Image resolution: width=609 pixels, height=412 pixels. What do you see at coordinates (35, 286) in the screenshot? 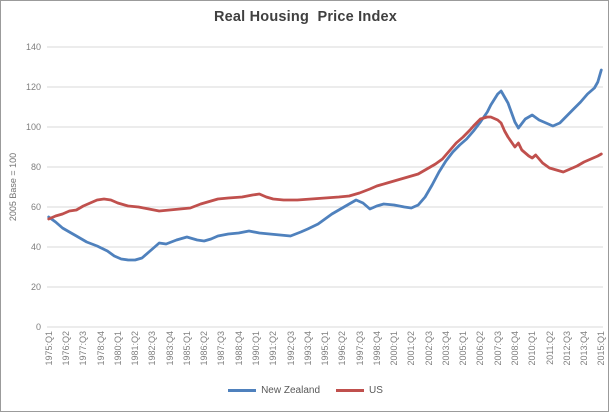
I see `y-tick-label: 20` at bounding box center [35, 286].